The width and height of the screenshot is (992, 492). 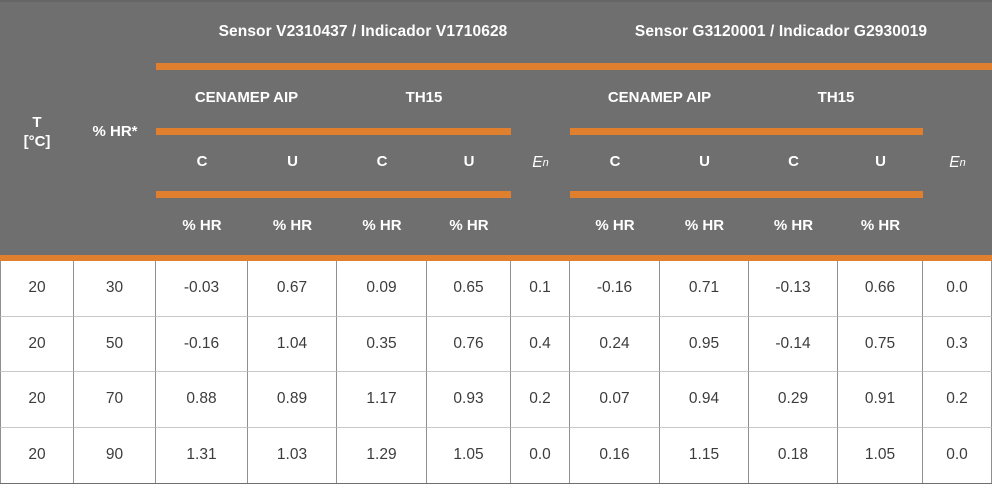 What do you see at coordinates (292, 400) in the screenshot?
I see `table-cell: 0.89` at bounding box center [292, 400].